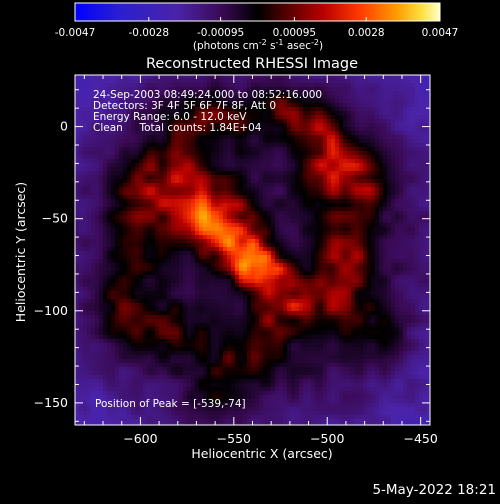 The image size is (500, 504). What do you see at coordinates (261, 453) in the screenshot?
I see `x-axis-label: Heliocentric X (arcsec)` at bounding box center [261, 453].